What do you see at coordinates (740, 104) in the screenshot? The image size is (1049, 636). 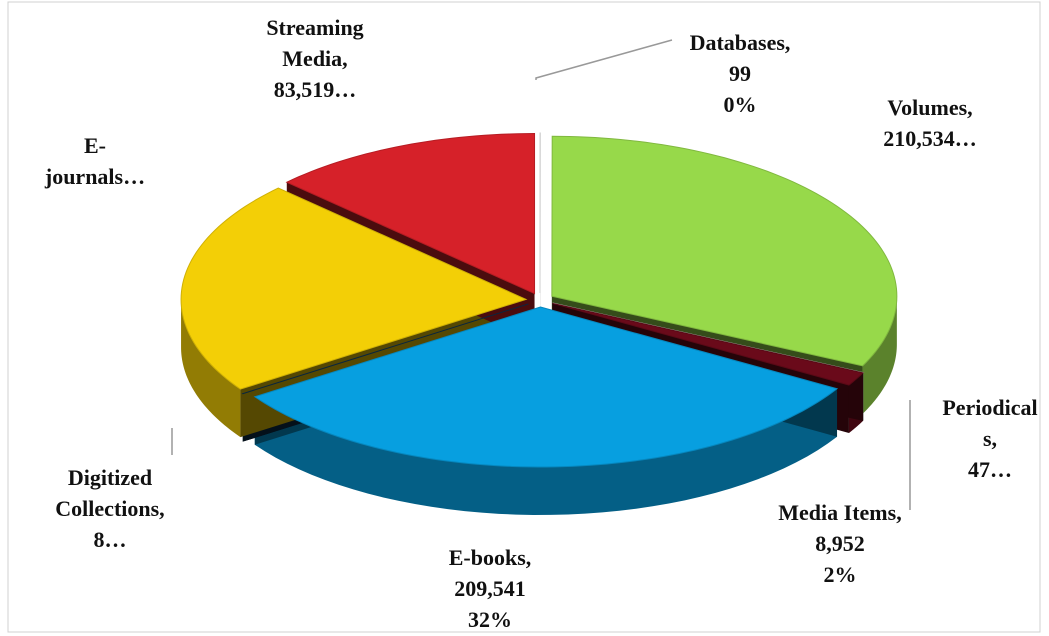 I see `data-label: 0%` at bounding box center [740, 104].